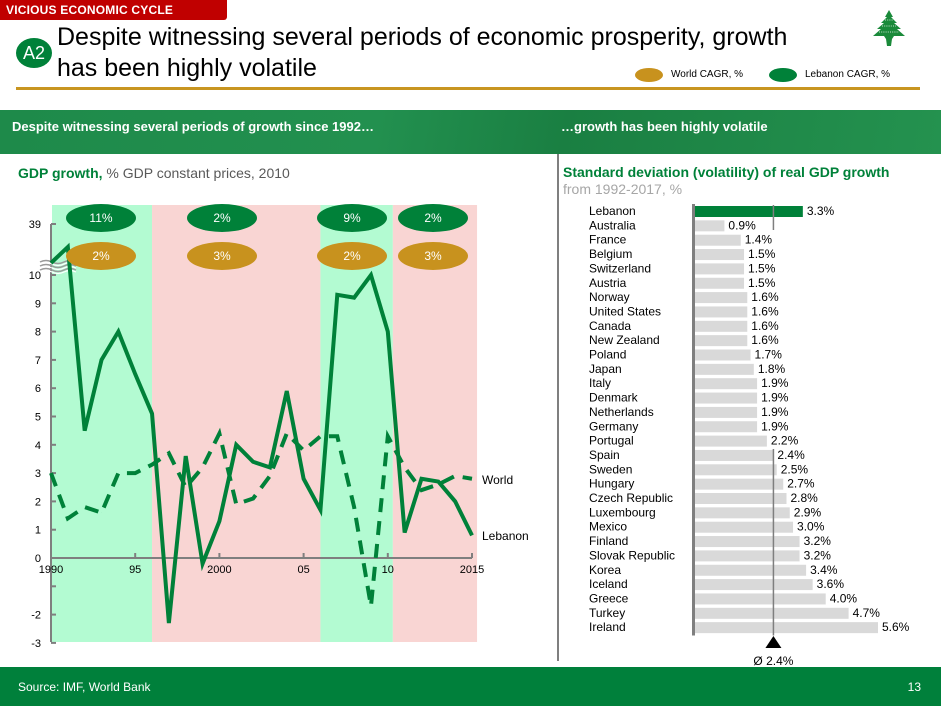 The image size is (941, 706). I want to click on bar-category-label: Switzerland, so click(620, 268).